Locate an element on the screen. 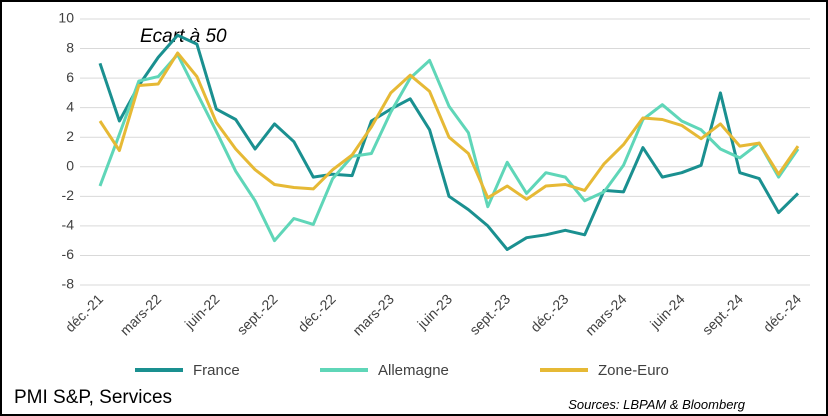 Image resolution: width=828 pixels, height=416 pixels. y-tick-label: 10 is located at coordinates (66, 18).